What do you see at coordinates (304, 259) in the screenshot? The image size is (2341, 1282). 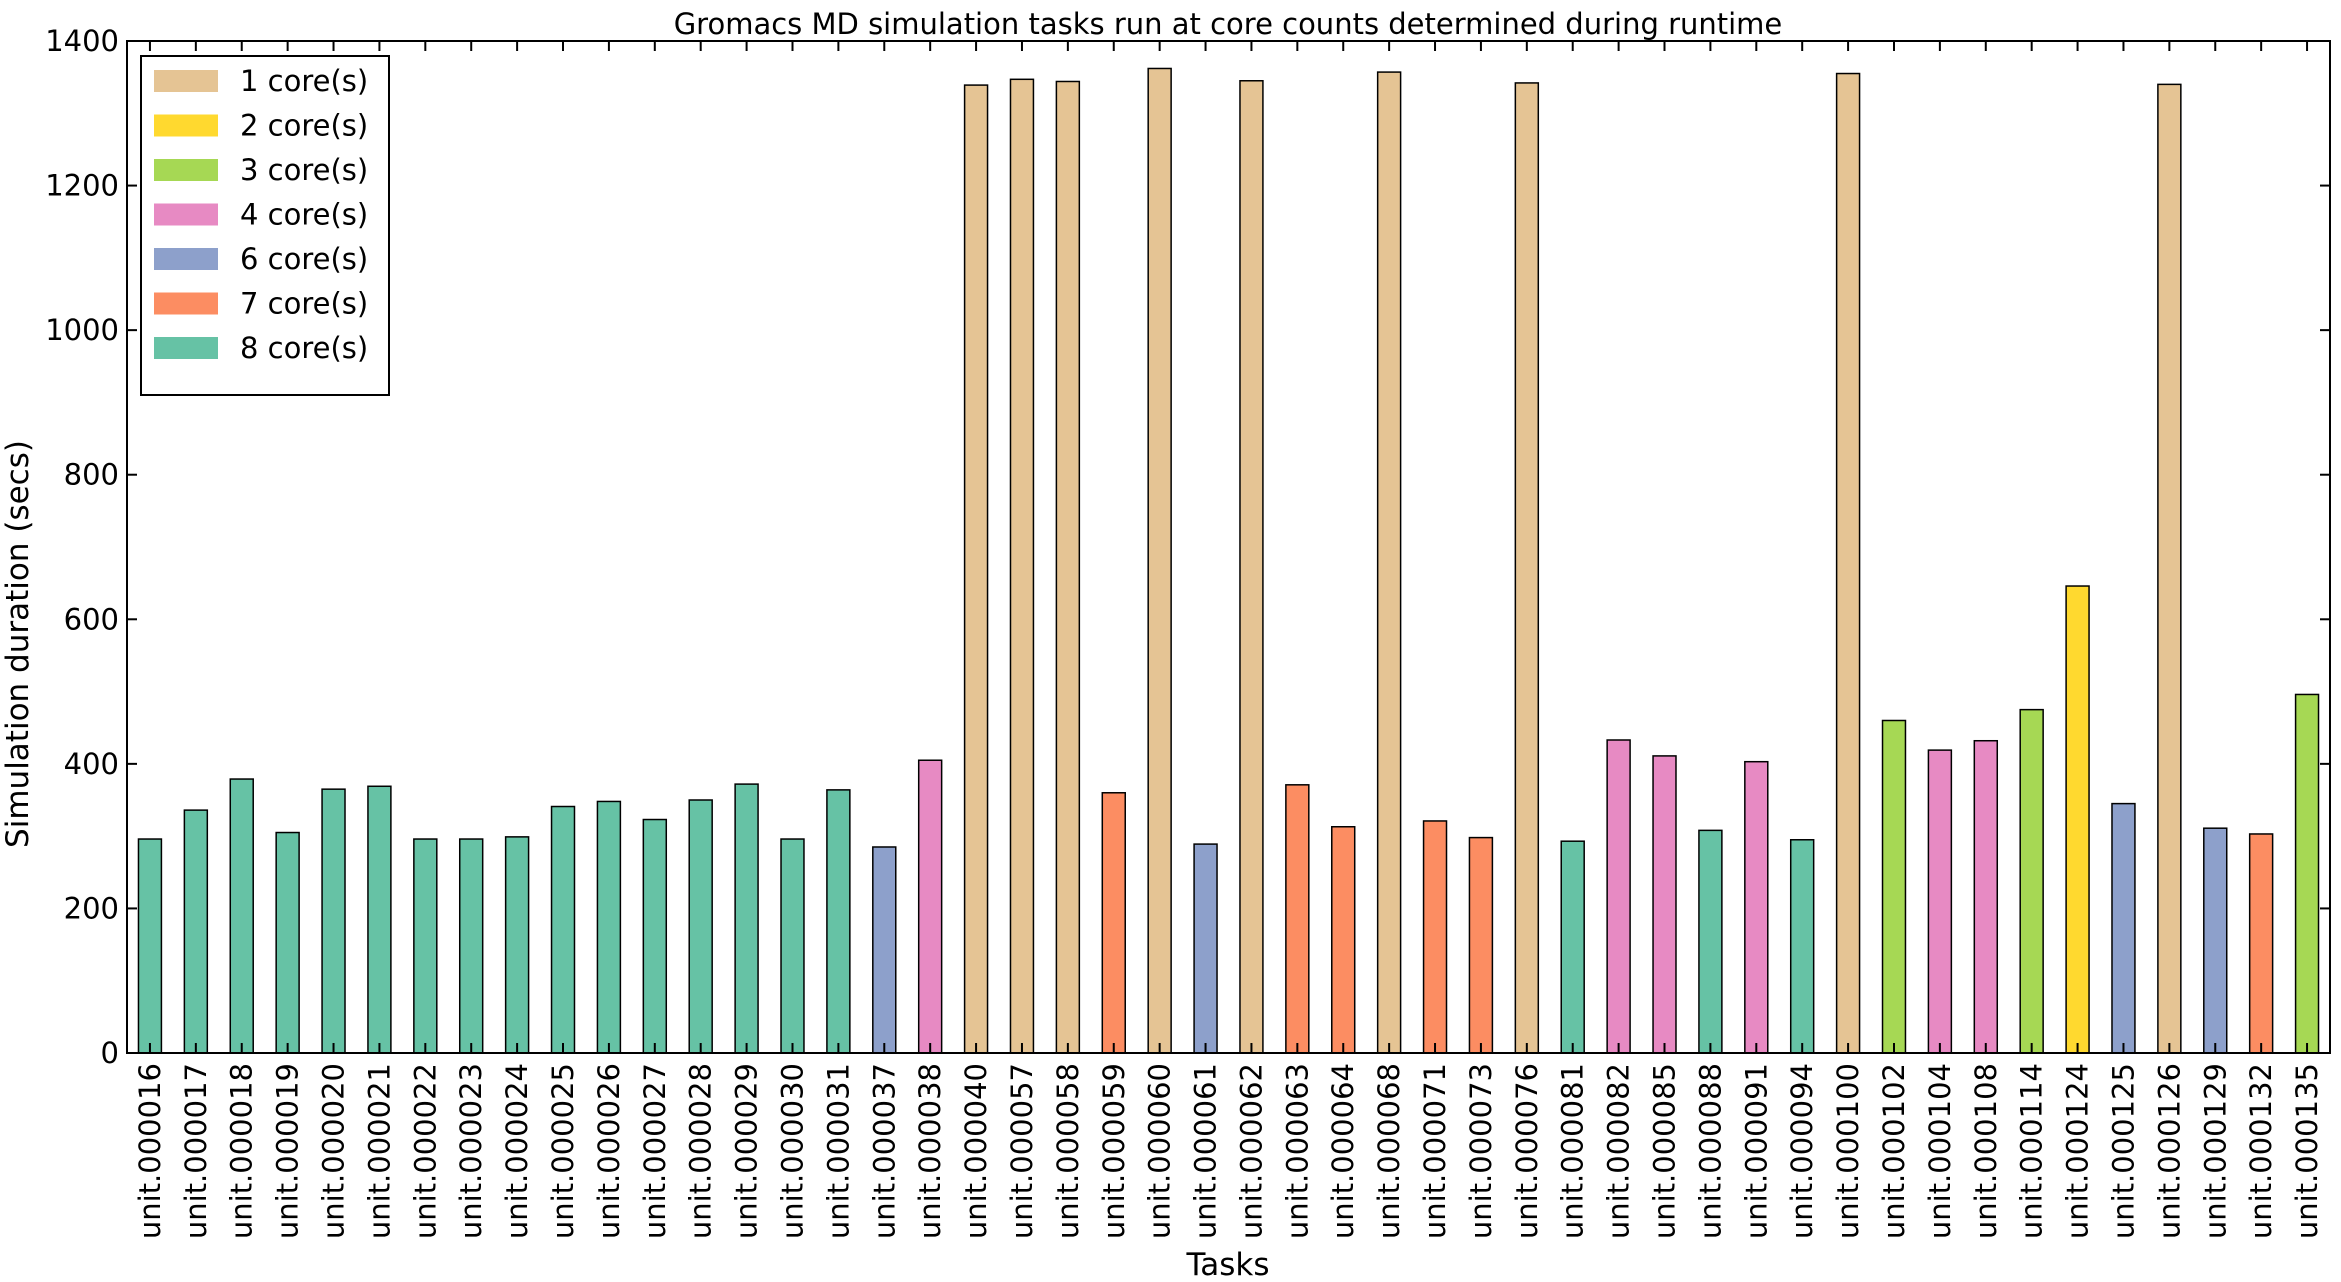 I see `legend-label: 6 core(s)` at bounding box center [304, 259].